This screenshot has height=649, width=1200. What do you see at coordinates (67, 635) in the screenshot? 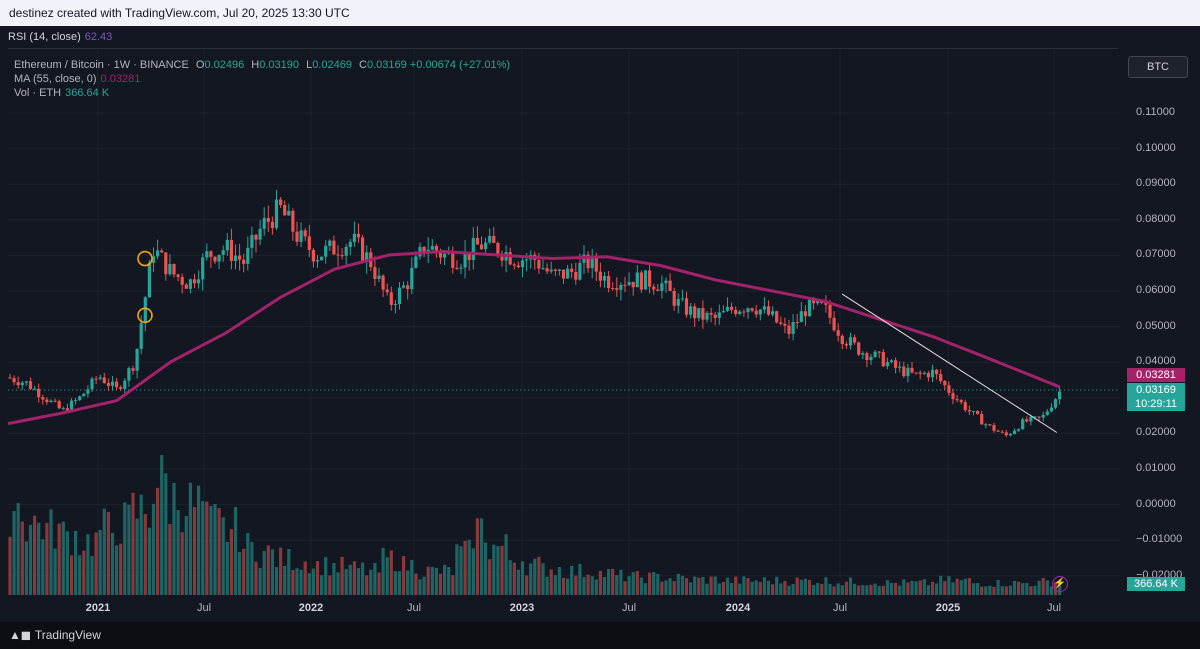
I see `footer-brand: TradingView` at bounding box center [67, 635].